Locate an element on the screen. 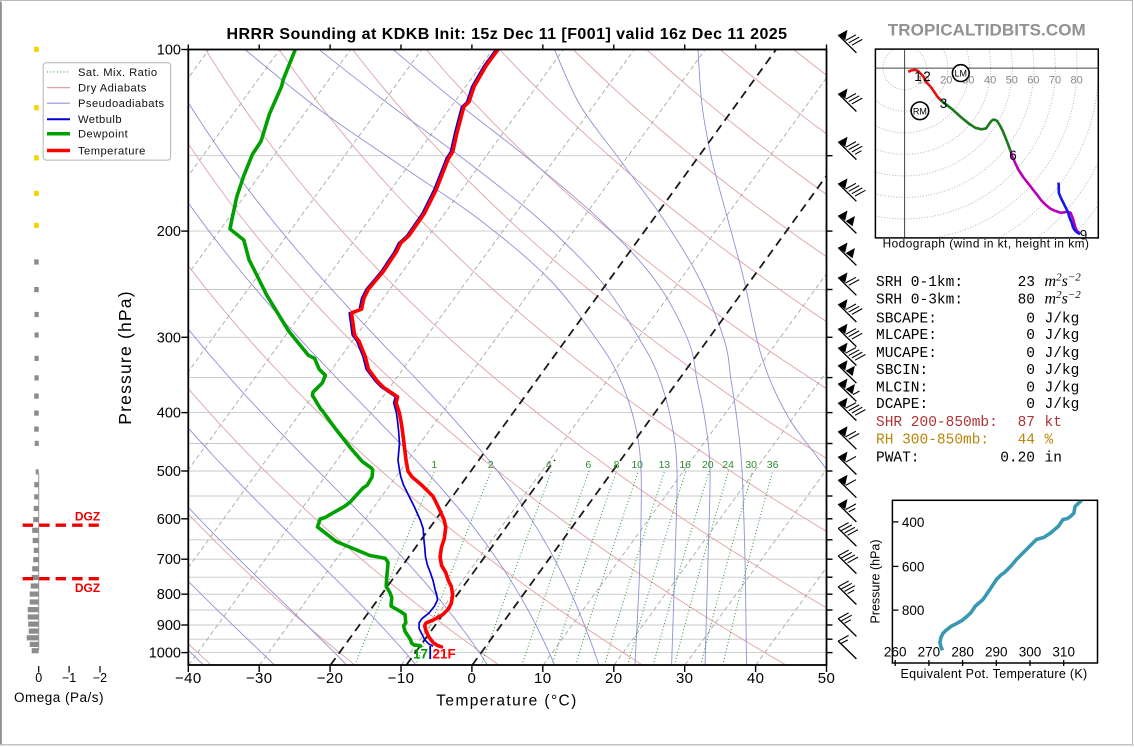 This screenshot has height=748, width=1134. svg-text: 9 is located at coordinates (1084, 235).